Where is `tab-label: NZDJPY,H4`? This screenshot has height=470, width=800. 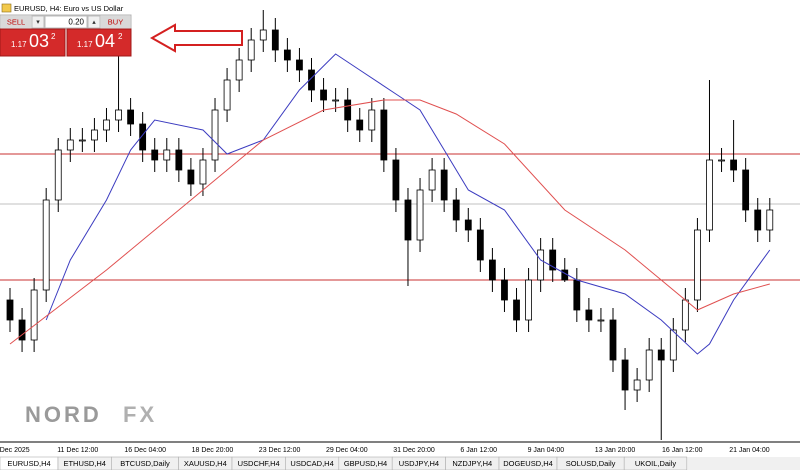 tab-label: NZDJPY,H4 is located at coordinates (472, 463).